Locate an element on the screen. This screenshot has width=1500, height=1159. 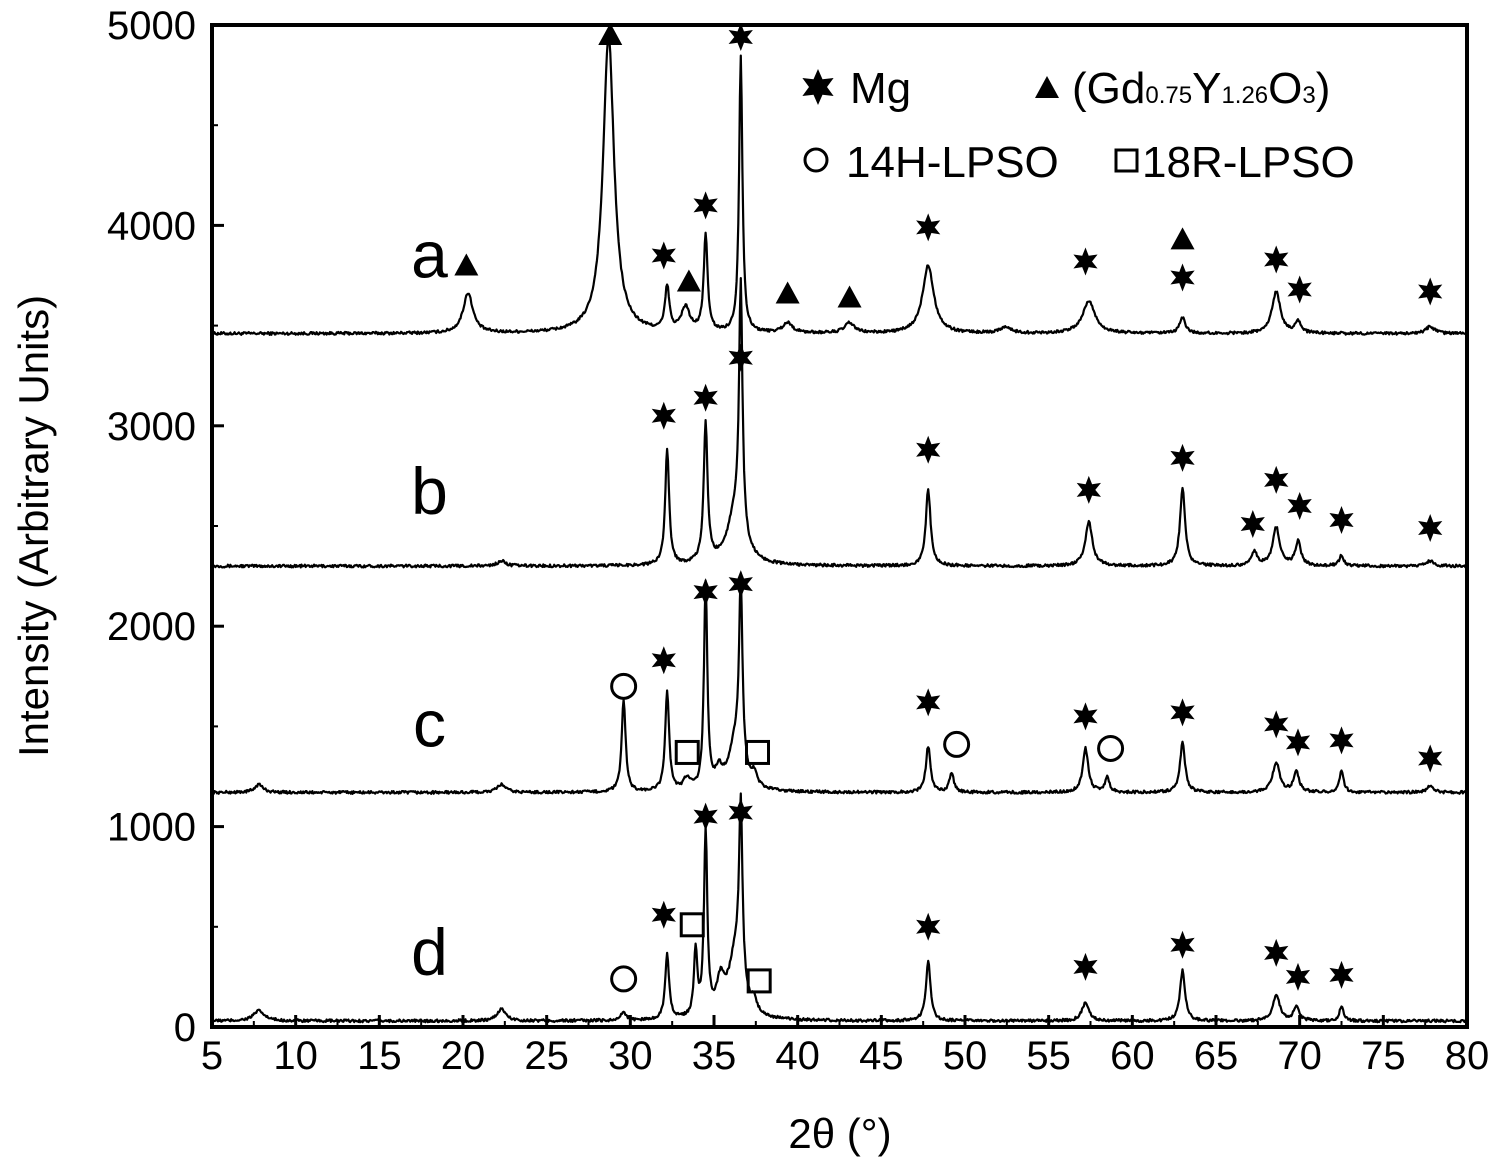
x-tick-label: 75 is located at coordinates (1383, 1056).